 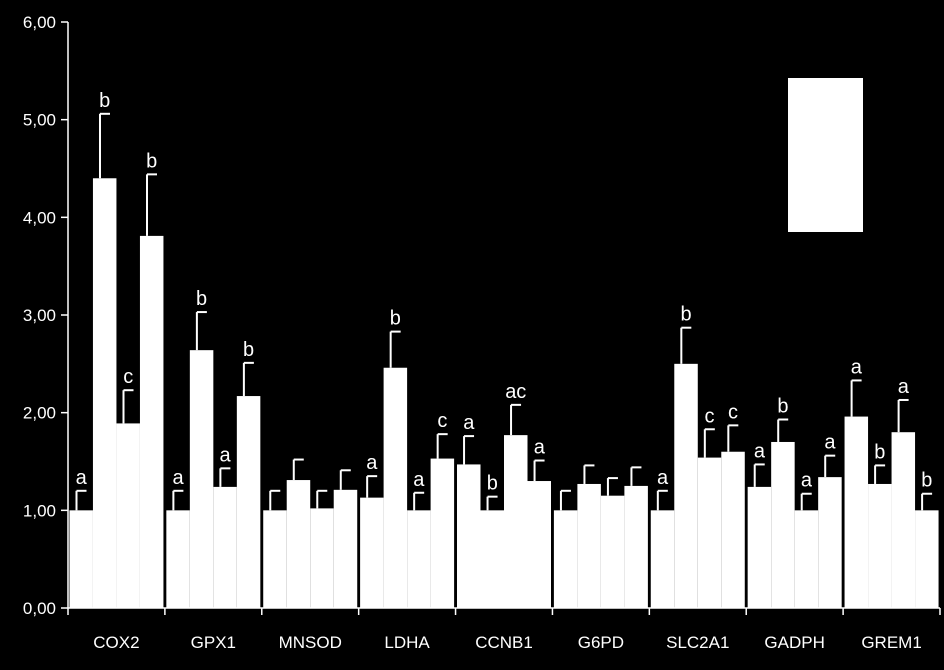 What do you see at coordinates (310, 642) in the screenshot?
I see `category-label: MNSOD` at bounding box center [310, 642].